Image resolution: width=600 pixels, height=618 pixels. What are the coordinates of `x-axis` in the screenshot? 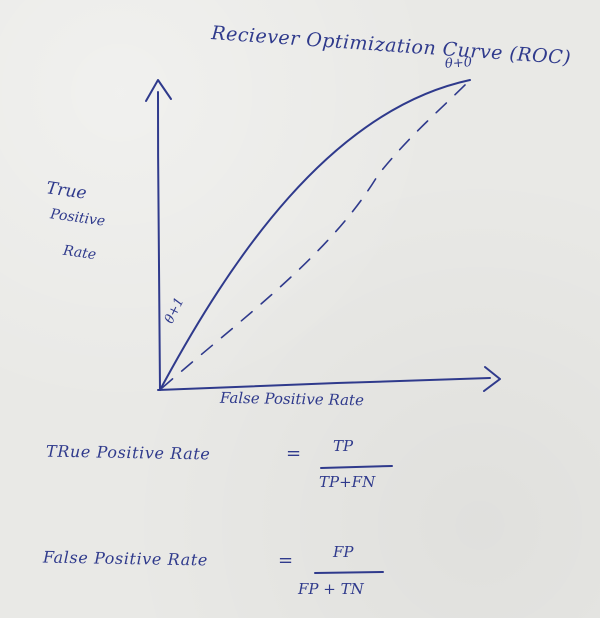 It's located at (324, 384).